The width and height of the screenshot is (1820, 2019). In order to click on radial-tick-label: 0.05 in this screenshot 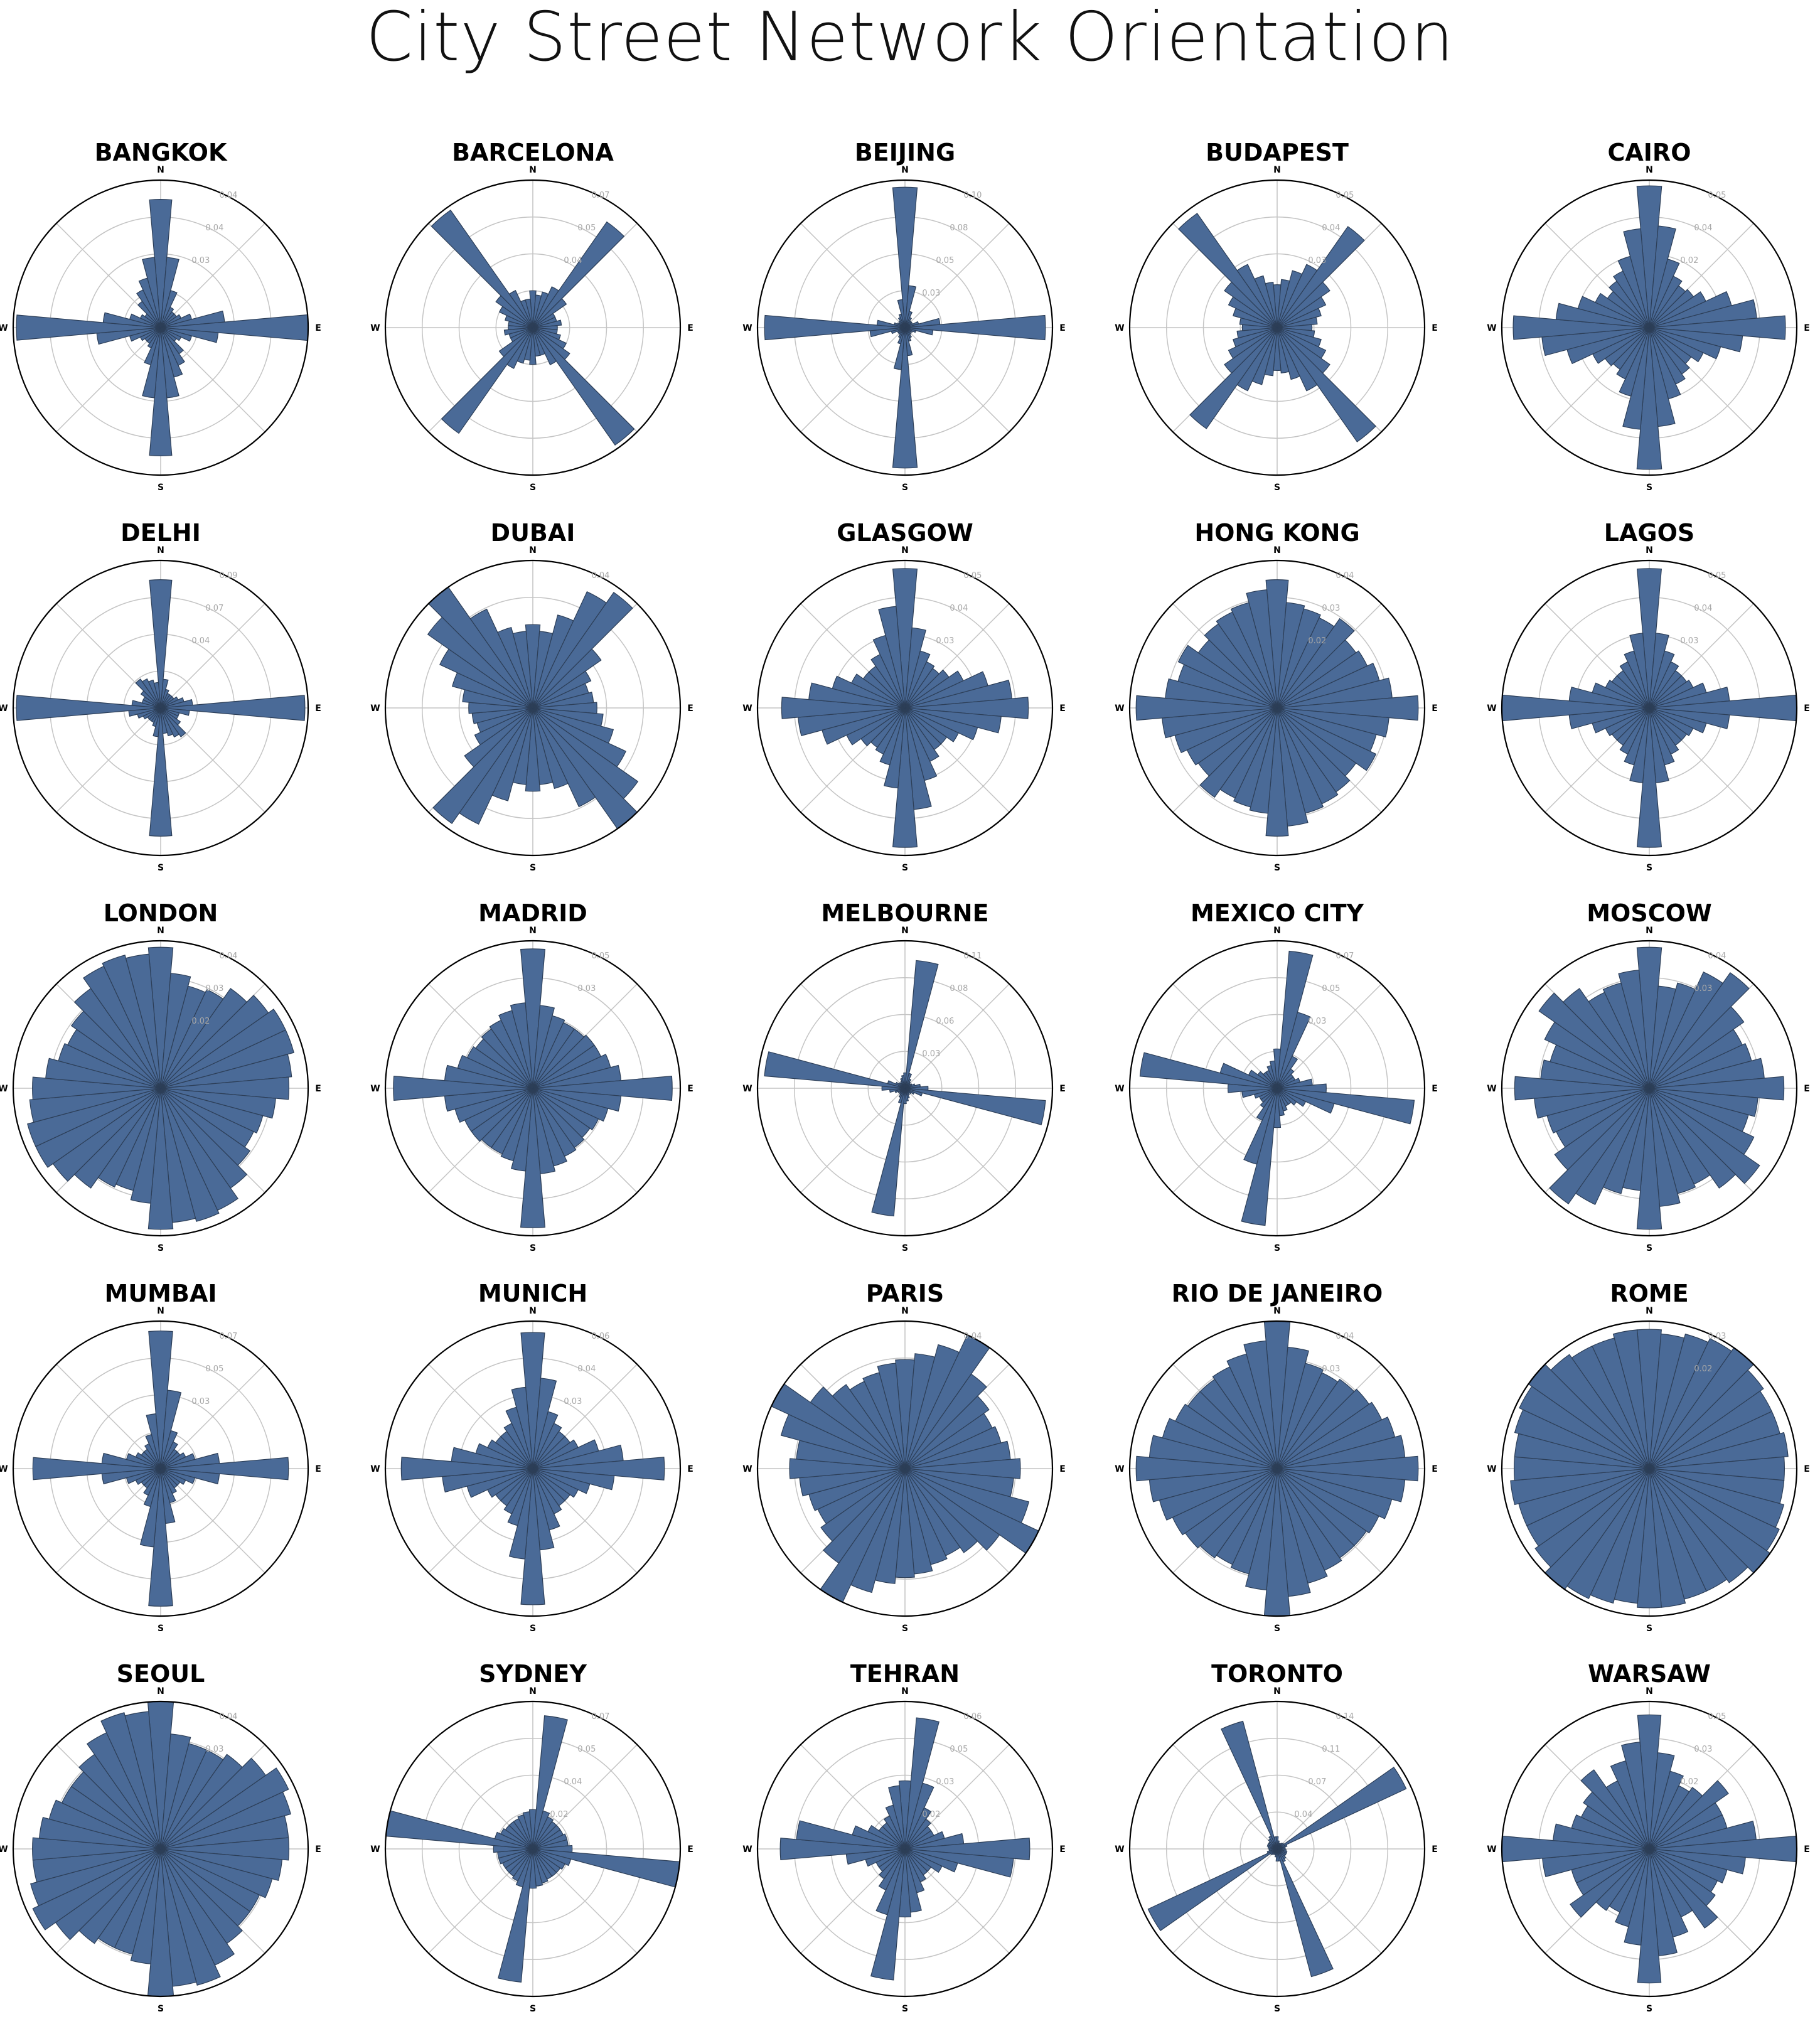, I will do `click(945, 260)`.